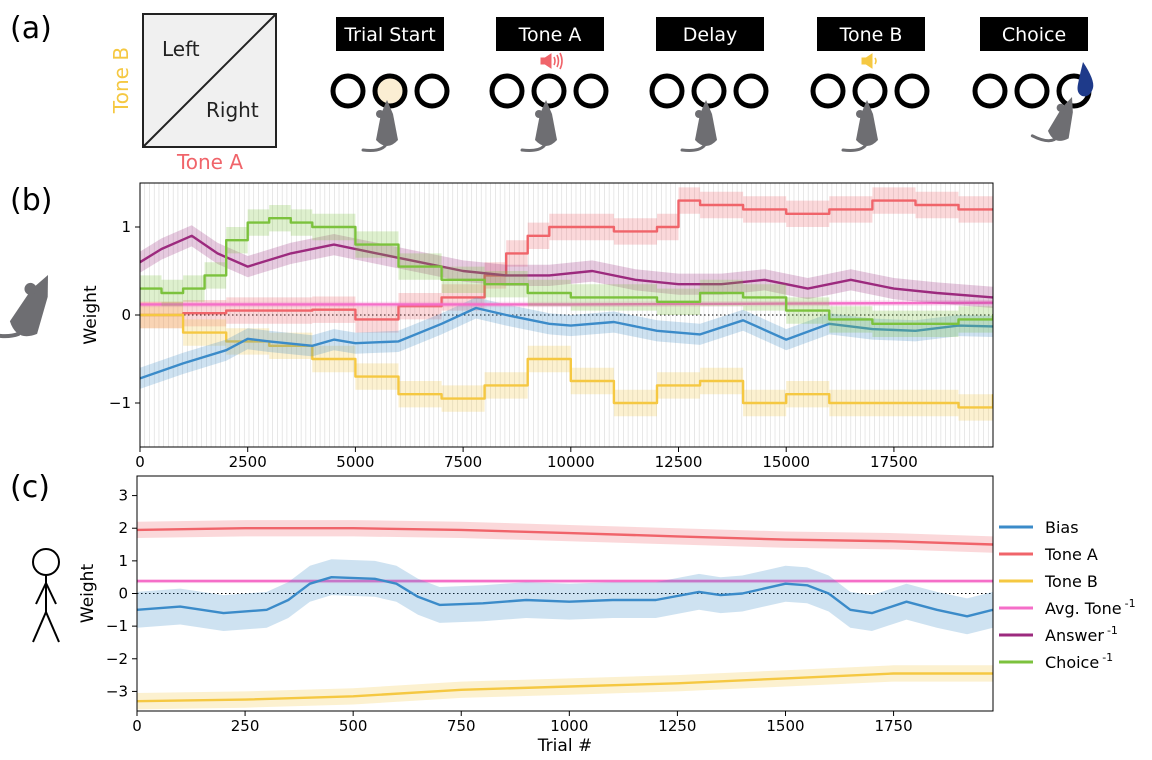  What do you see at coordinates (785, 726) in the screenshot?
I see `x-tick-label: 1500` at bounding box center [785, 726].